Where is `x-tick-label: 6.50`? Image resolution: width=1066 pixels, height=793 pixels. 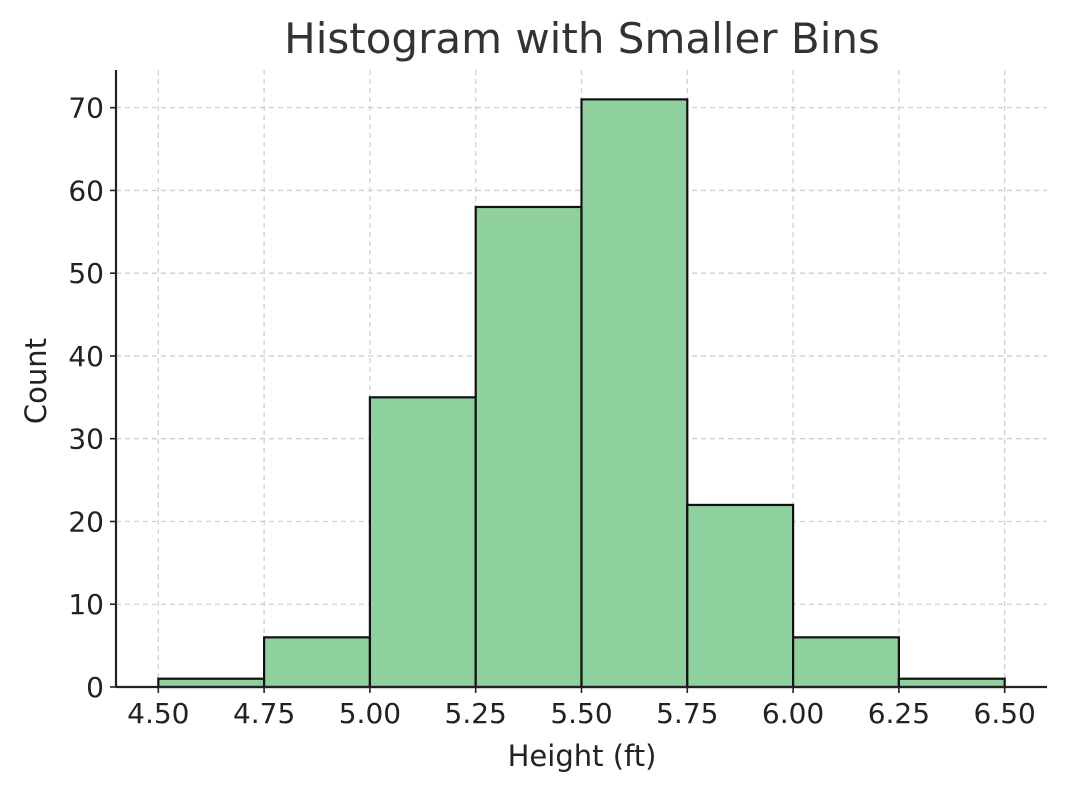 x-tick-label: 6.50 is located at coordinates (1005, 713).